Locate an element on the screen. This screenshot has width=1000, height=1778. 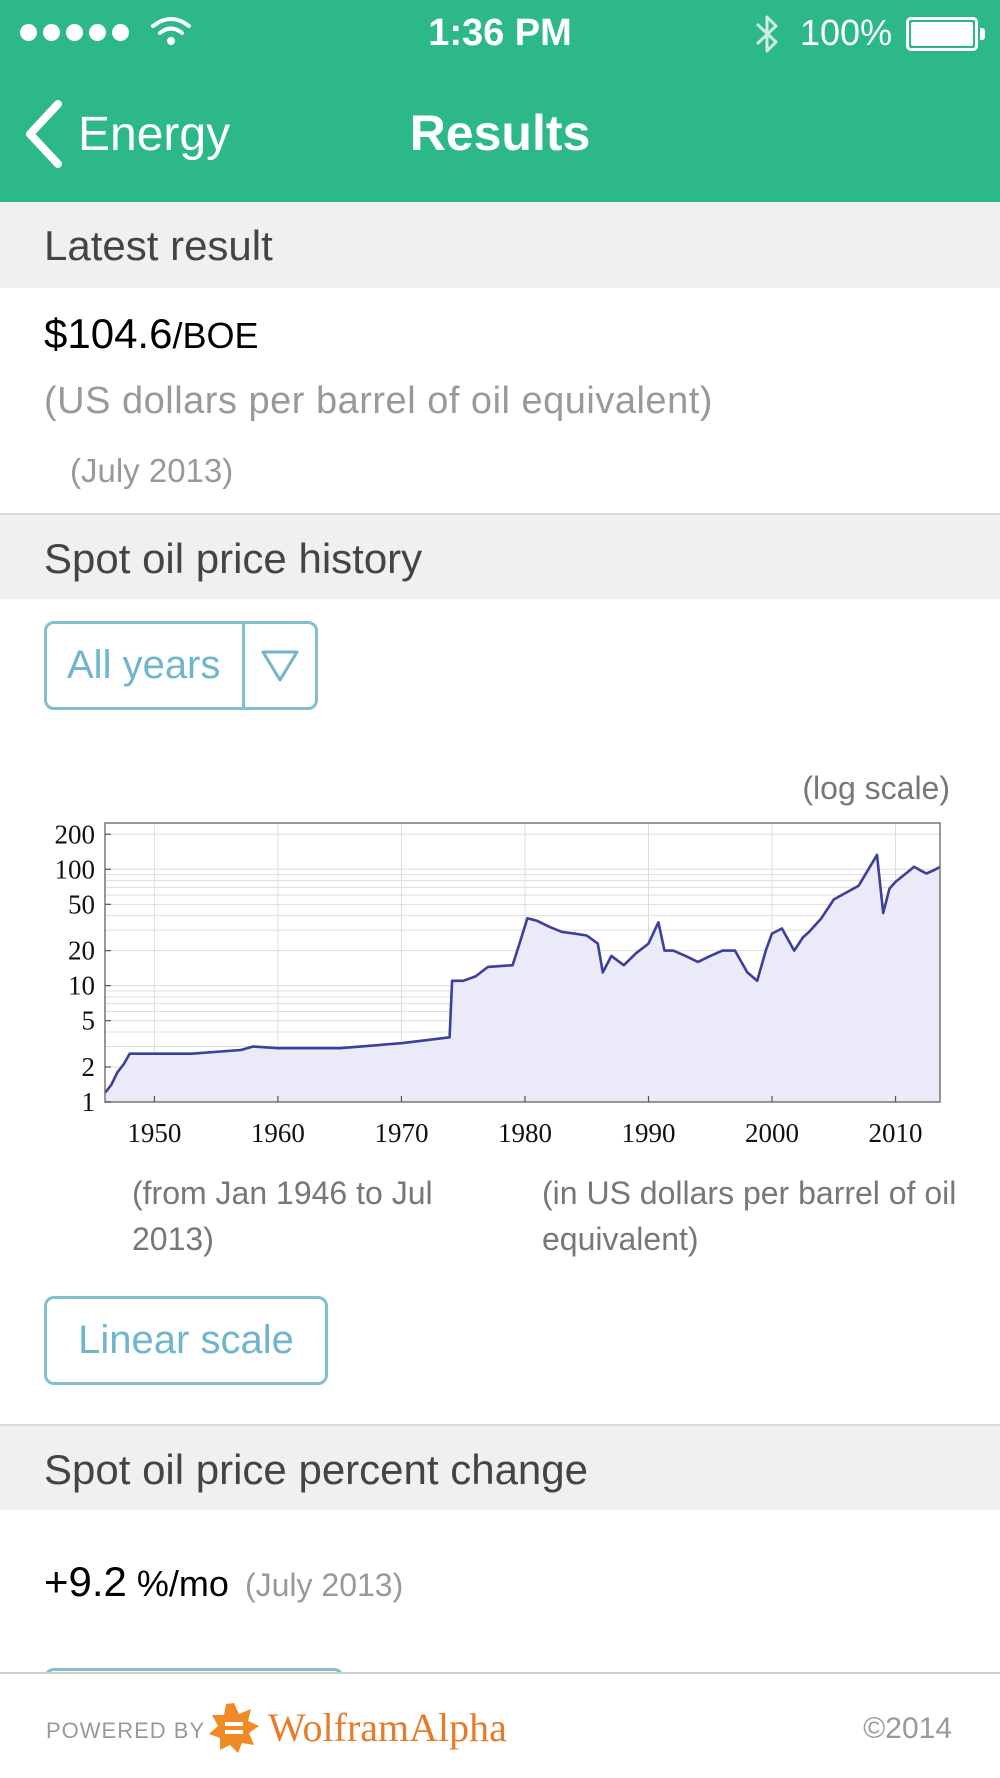
chart-frame is located at coordinates (522, 962).